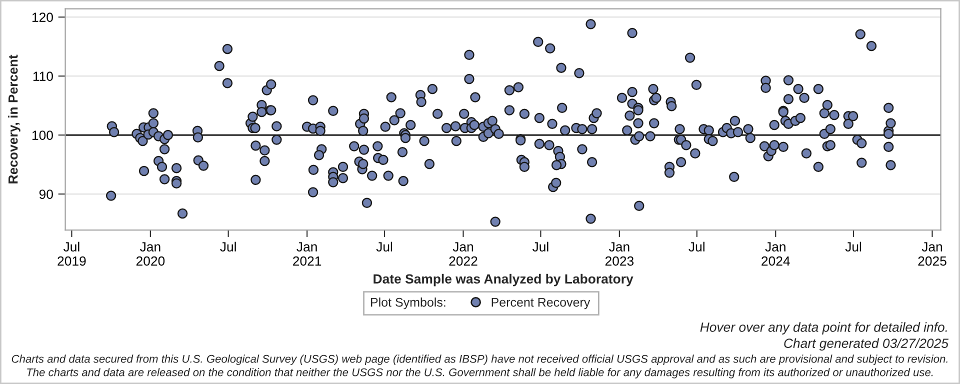 The width and height of the screenshot is (960, 384). Describe the element at coordinates (72, 254) in the screenshot. I see `x-tick-label: Jul 2019` at that location.